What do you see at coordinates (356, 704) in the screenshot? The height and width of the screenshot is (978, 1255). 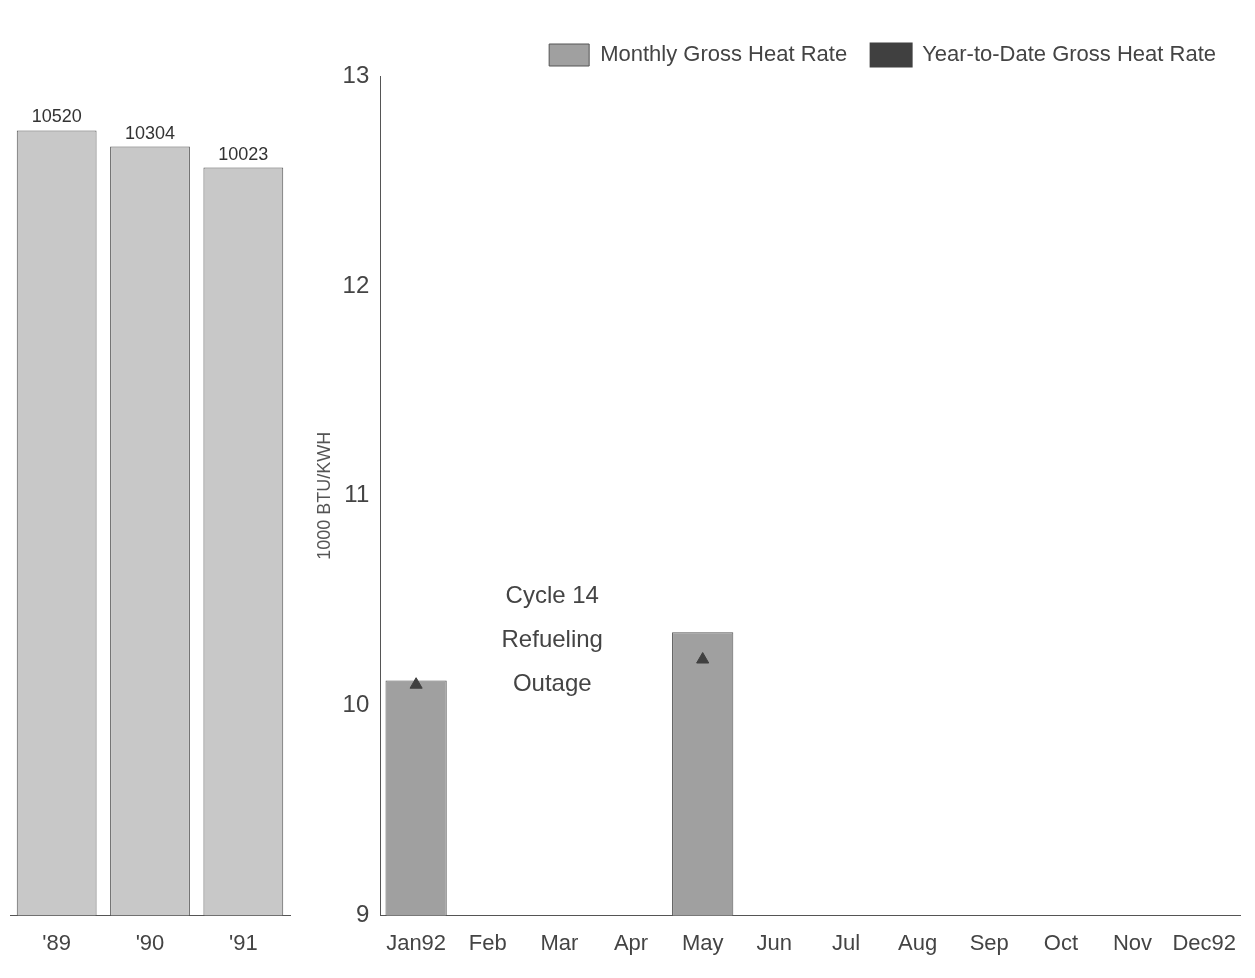 I see `y-tick-label: 10` at bounding box center [356, 704].